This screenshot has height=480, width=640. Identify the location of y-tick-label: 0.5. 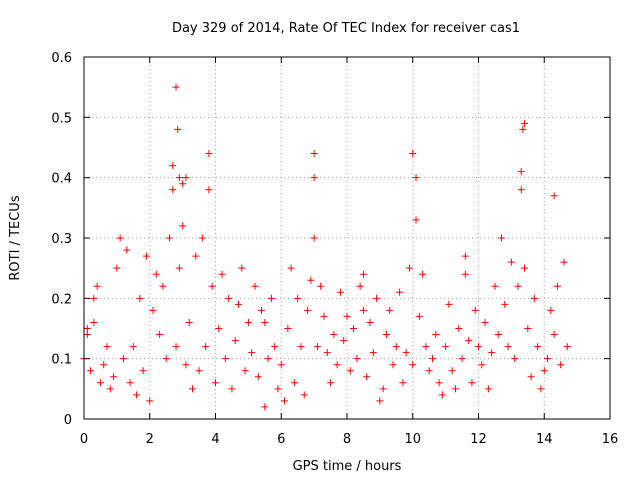
(61, 118).